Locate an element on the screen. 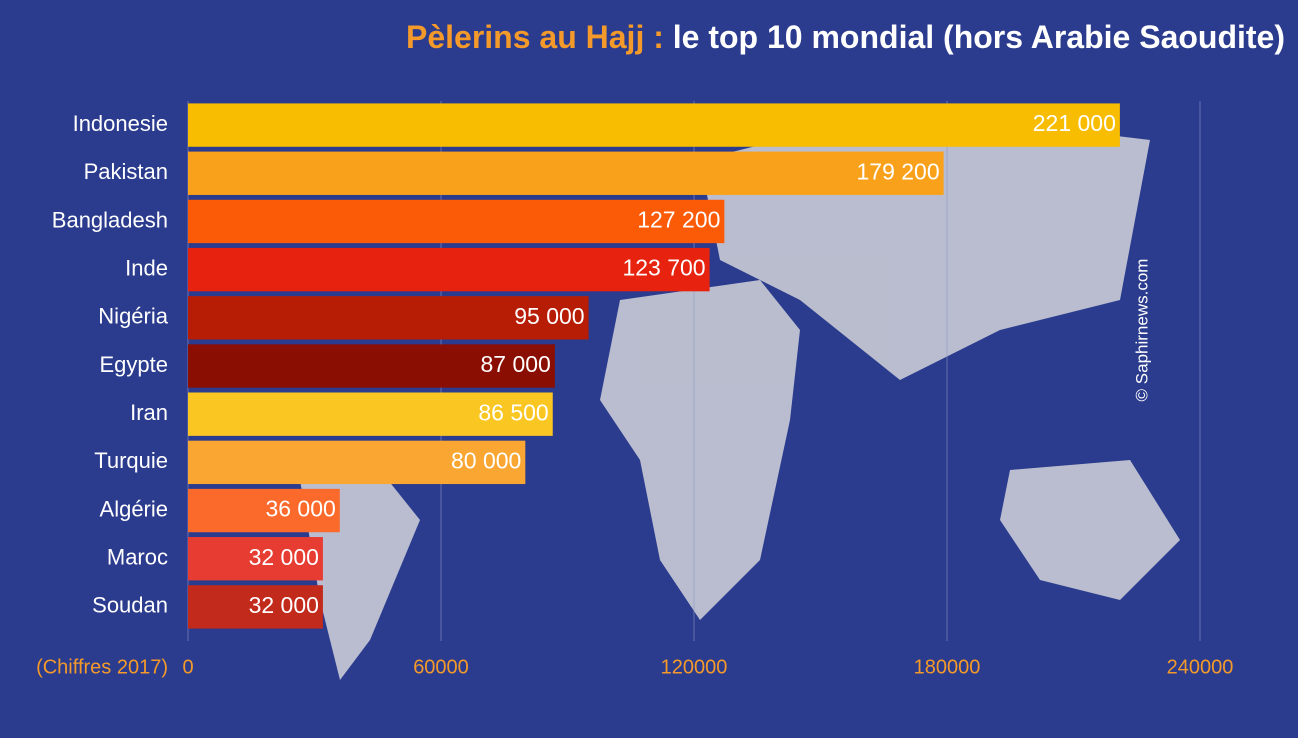 This screenshot has height=738, width=1298. value-label: 127 200 is located at coordinates (678, 220).